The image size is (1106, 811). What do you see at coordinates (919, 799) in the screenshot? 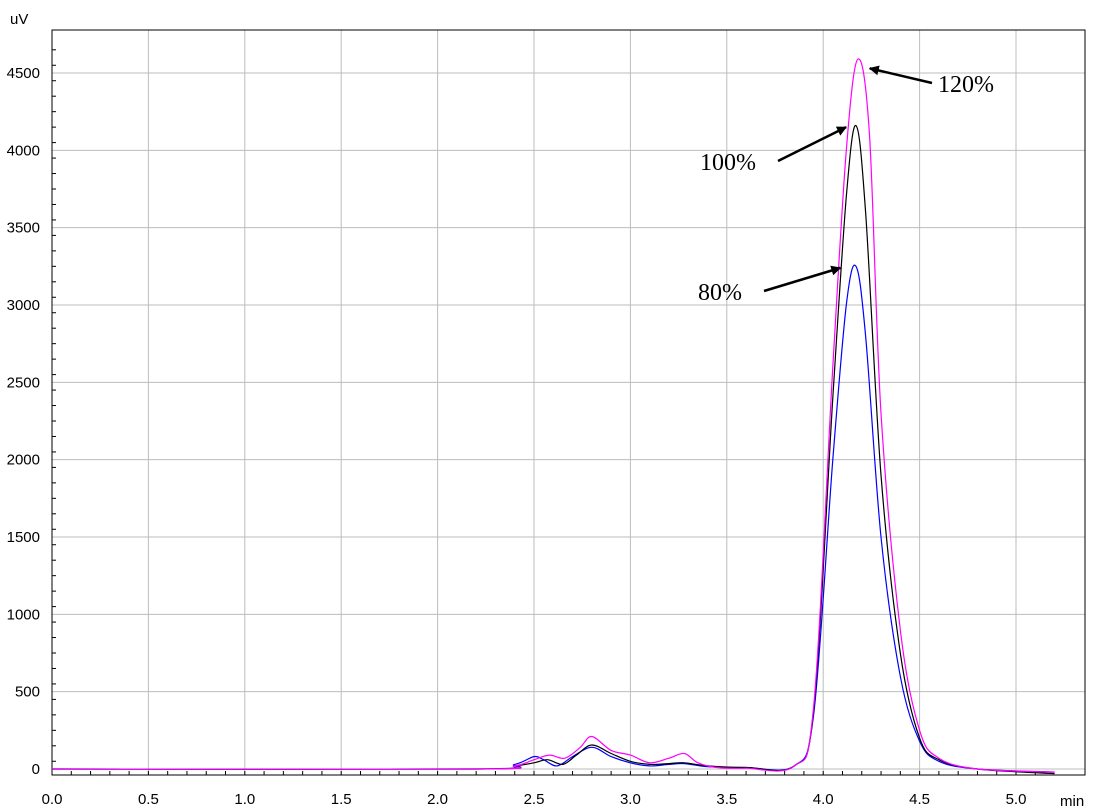
I see `x-tick-label: 4.5` at bounding box center [919, 799].